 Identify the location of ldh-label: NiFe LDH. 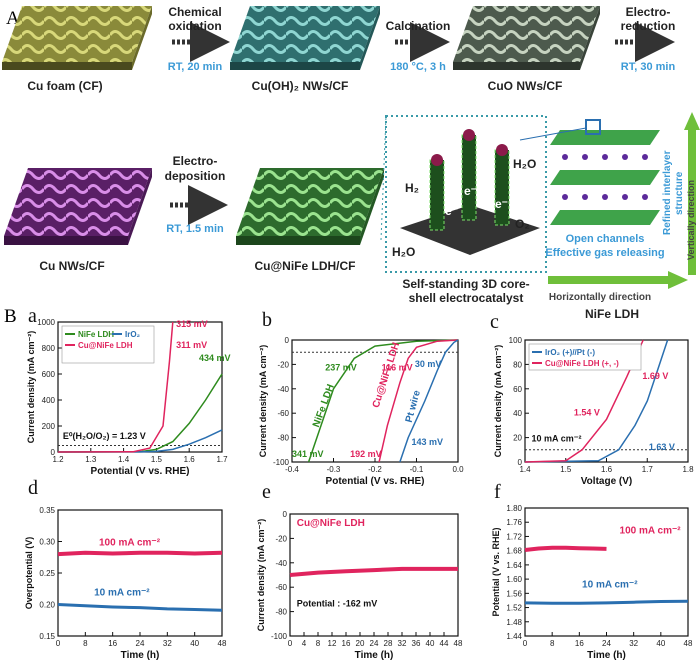
(612, 314).